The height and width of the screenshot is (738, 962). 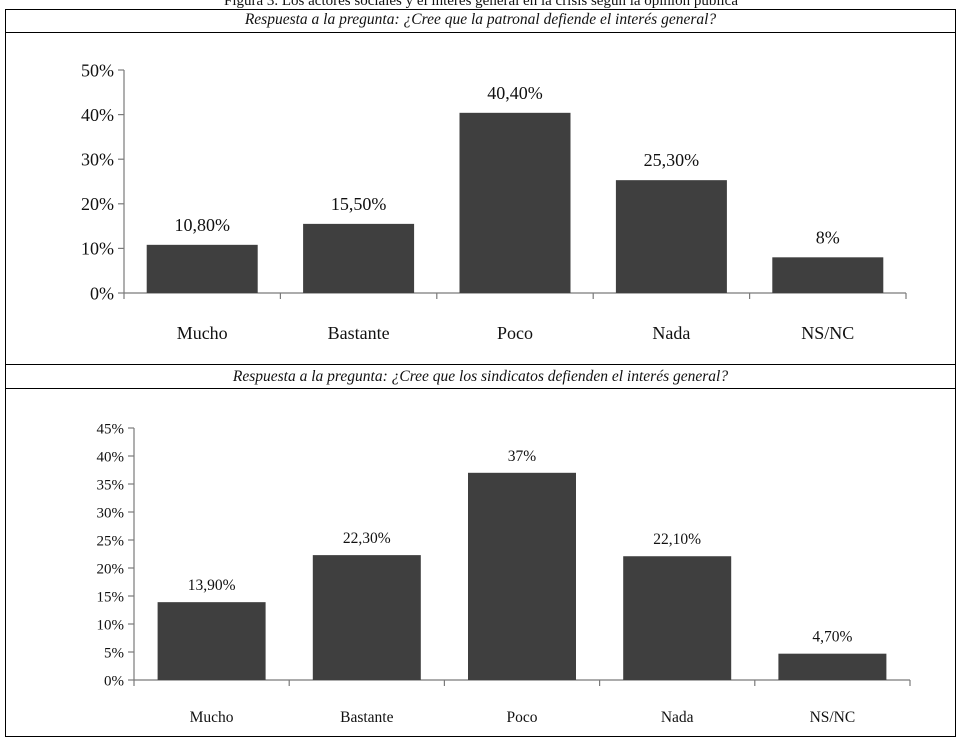 What do you see at coordinates (97, 115) in the screenshot?
I see `chart-1-y-tick-label: 40%` at bounding box center [97, 115].